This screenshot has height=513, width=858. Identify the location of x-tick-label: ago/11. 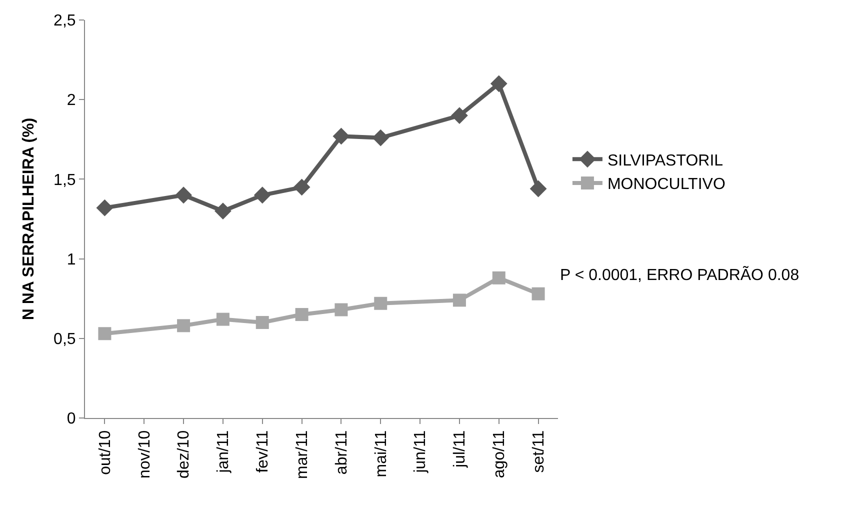
(499, 454).